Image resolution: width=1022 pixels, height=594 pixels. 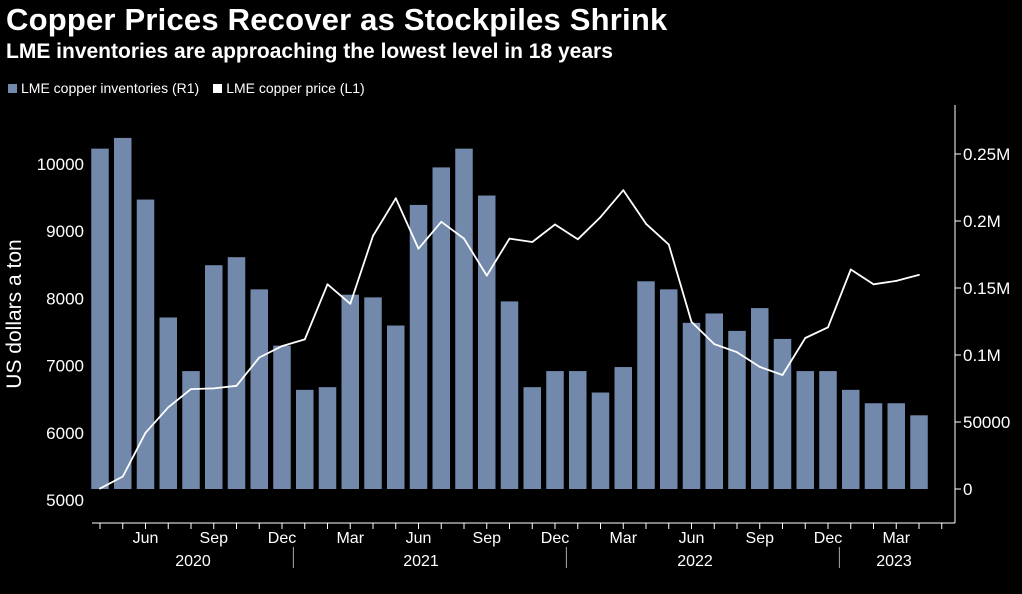 I want to click on left-tick-label: 6000, so click(x=65, y=433).